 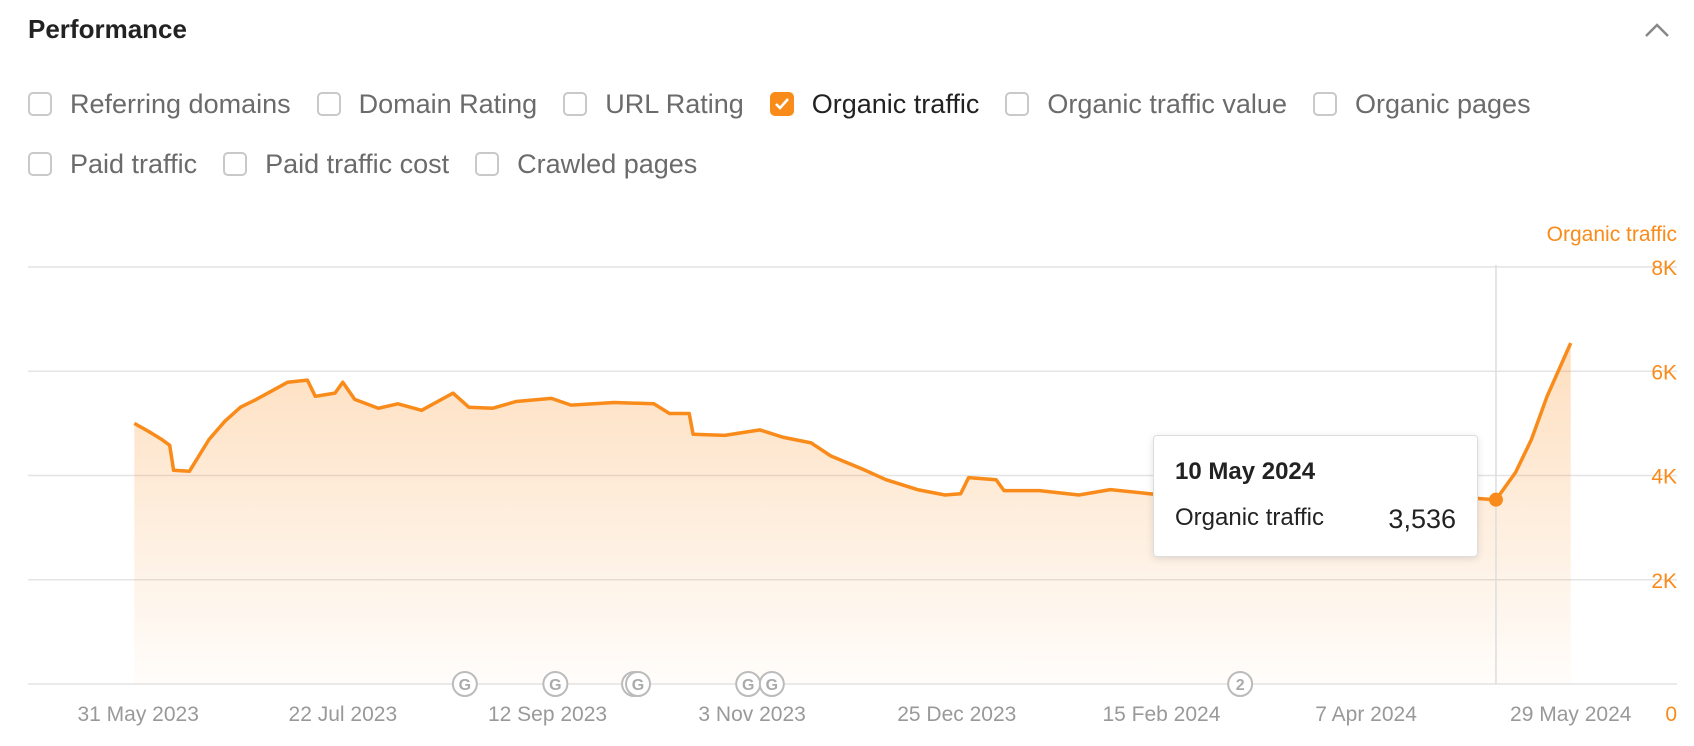 What do you see at coordinates (1664, 268) in the screenshot?
I see `y-tick-label: 8K` at bounding box center [1664, 268].